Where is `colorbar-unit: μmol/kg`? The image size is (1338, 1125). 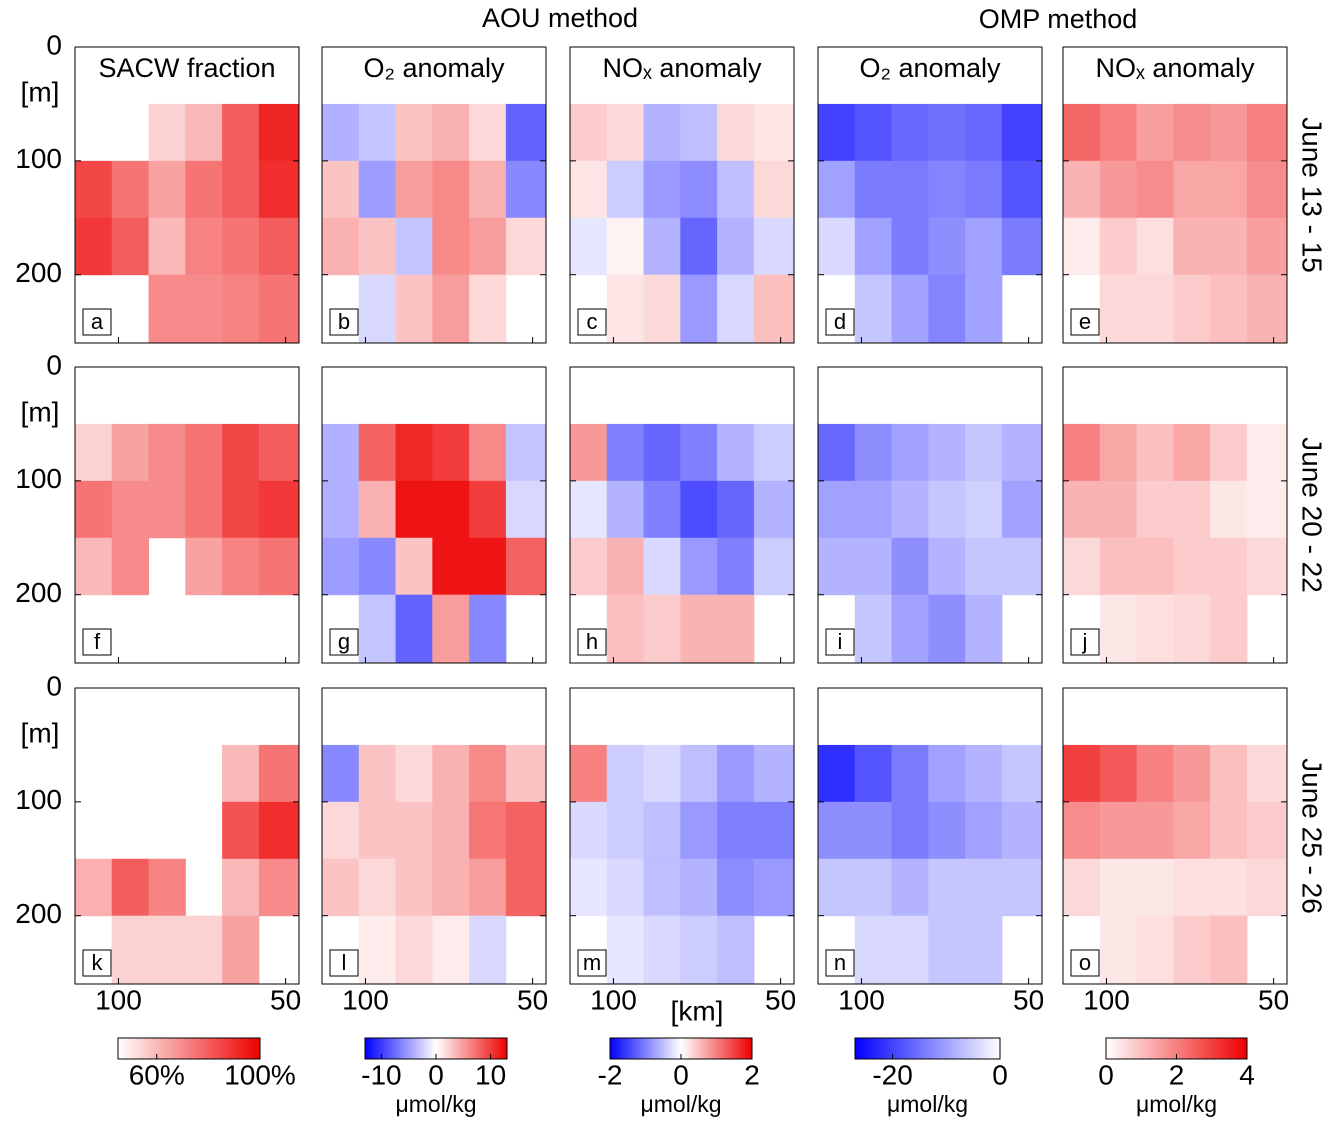 colorbar-unit: μmol/kg is located at coordinates (436, 1104).